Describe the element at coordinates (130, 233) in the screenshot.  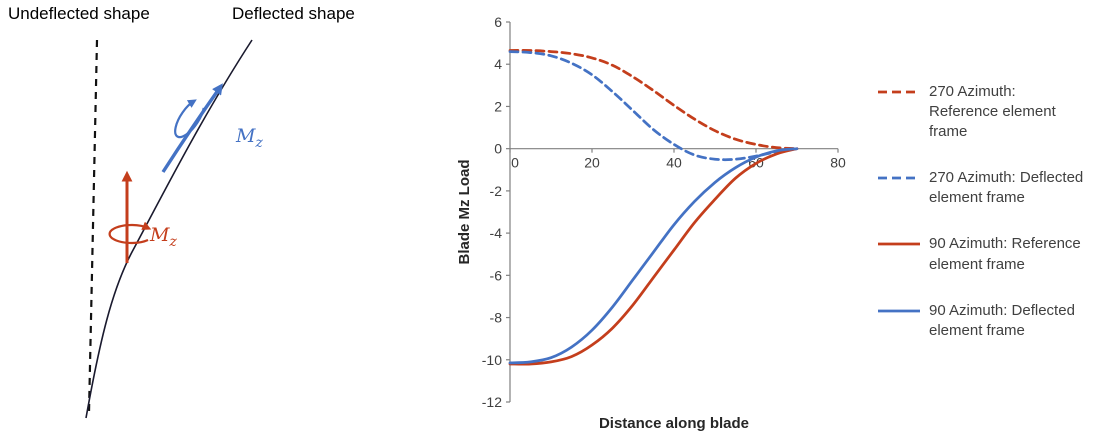
I see `red-rotation-arrow` at that location.